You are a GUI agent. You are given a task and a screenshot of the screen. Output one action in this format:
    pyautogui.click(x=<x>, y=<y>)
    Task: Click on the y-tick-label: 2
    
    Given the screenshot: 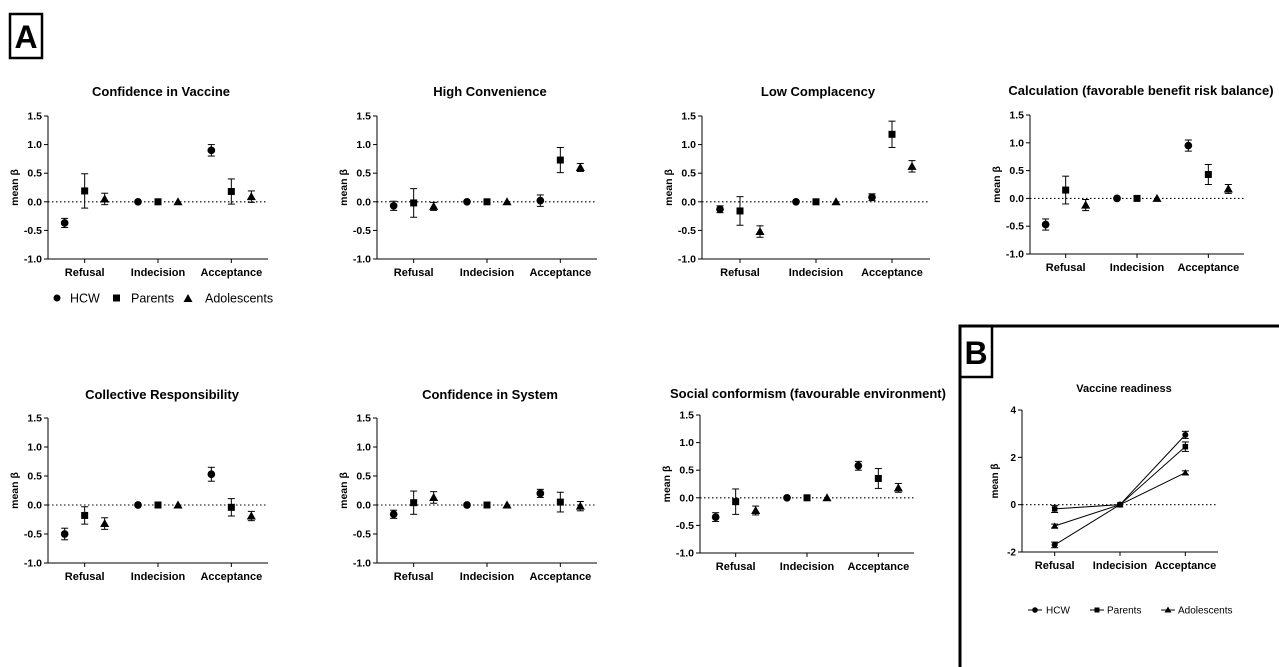 What is the action you would take?
    pyautogui.click(x=1013, y=458)
    